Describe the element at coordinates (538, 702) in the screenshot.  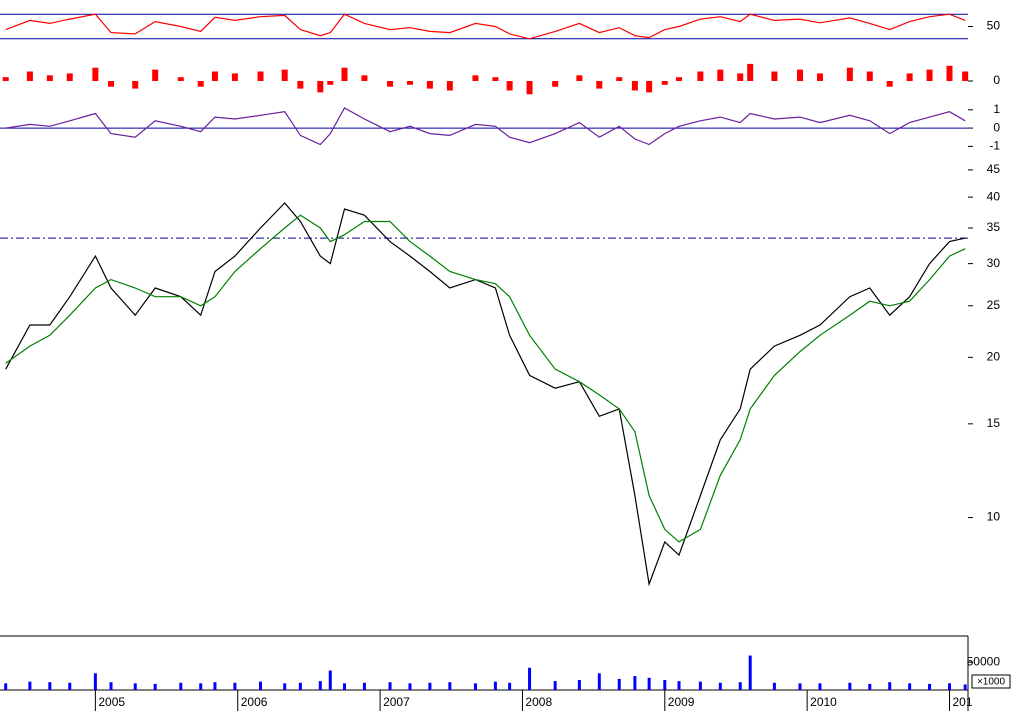
I see `x-tick-label: 2008` at that location.